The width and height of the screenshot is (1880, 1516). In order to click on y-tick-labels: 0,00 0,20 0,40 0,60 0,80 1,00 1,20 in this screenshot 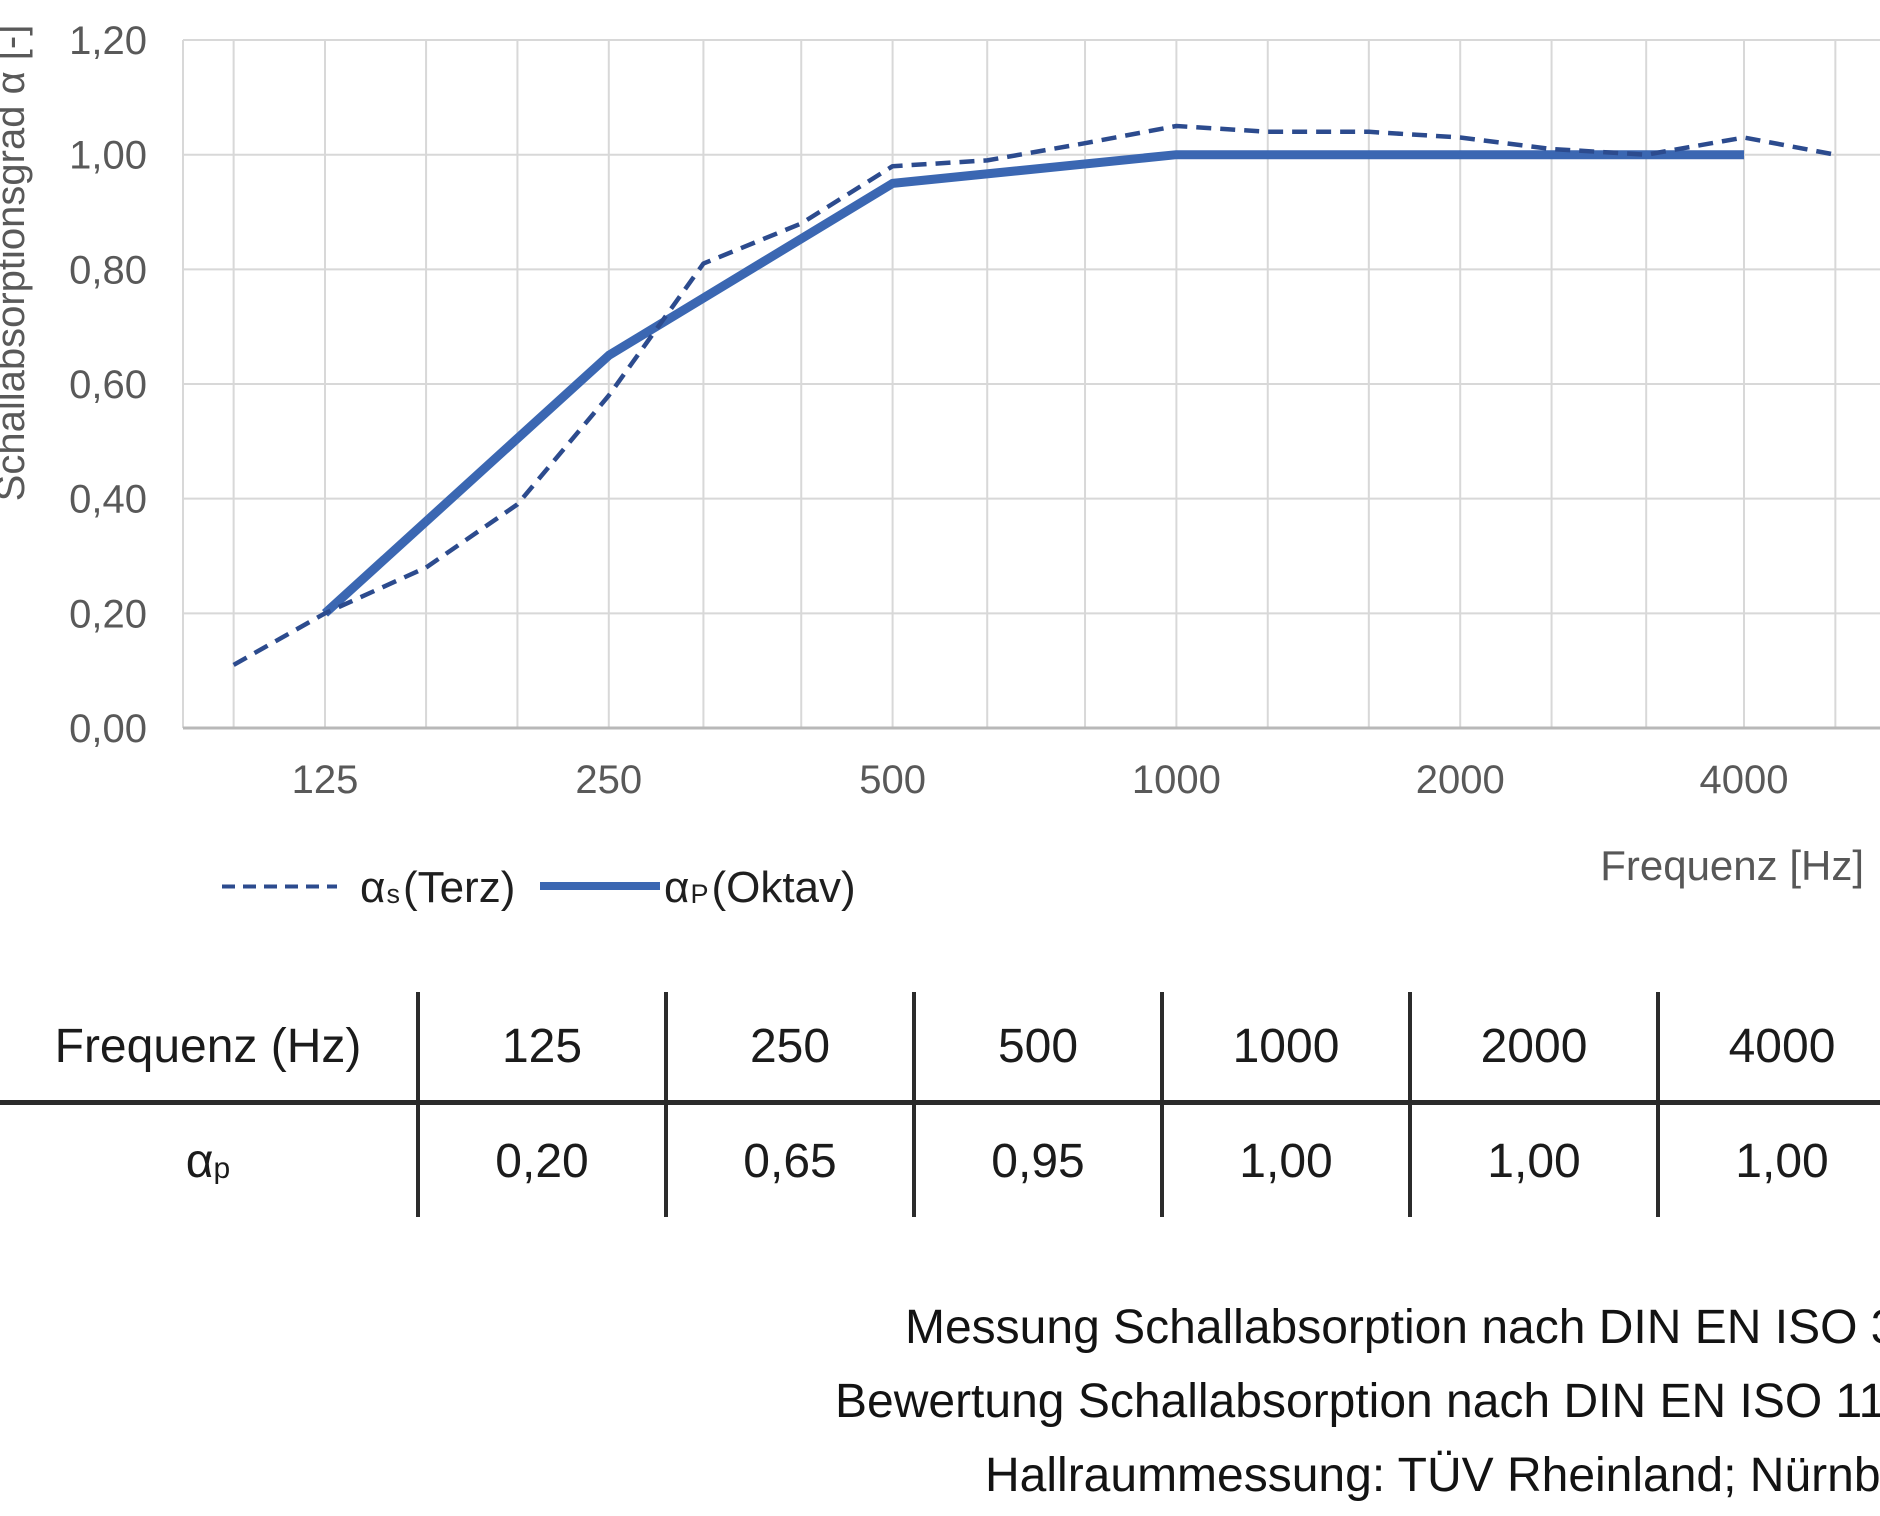, I will do `click(108, 385)`.